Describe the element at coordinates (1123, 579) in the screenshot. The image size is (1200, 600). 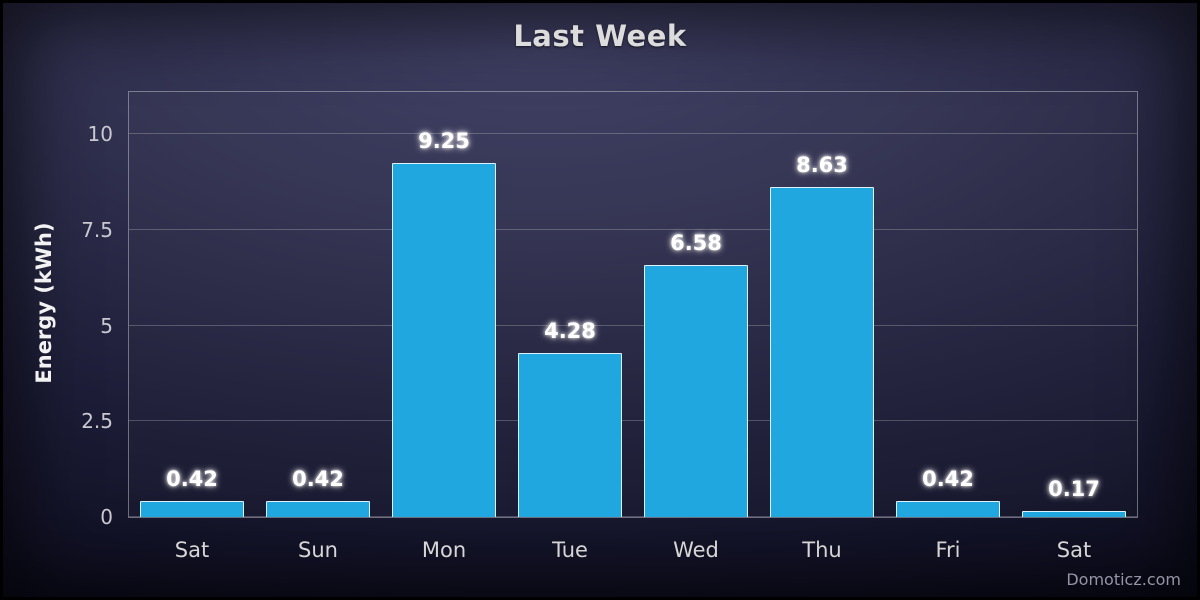
I see `watermark: Domoticz.com` at that location.